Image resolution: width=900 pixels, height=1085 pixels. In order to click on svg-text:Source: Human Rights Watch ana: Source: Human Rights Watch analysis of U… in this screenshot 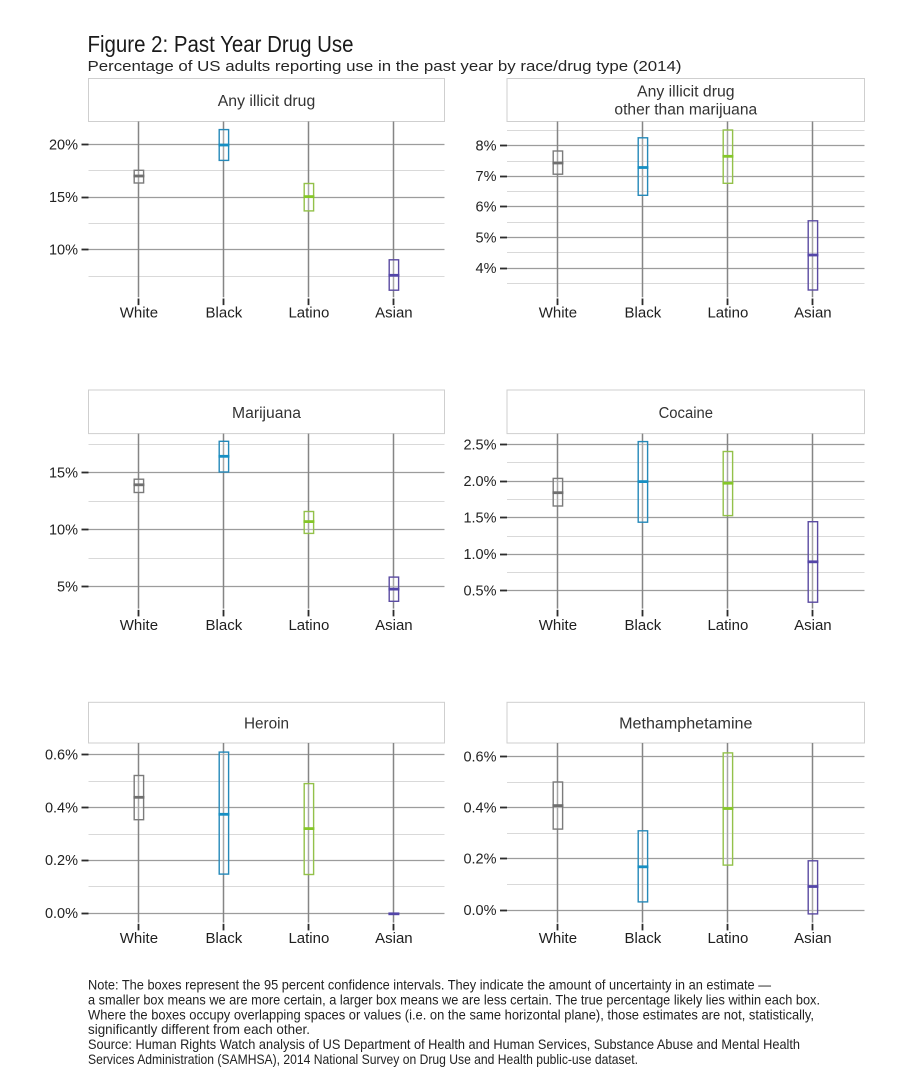, I will do `click(444, 1044)`.